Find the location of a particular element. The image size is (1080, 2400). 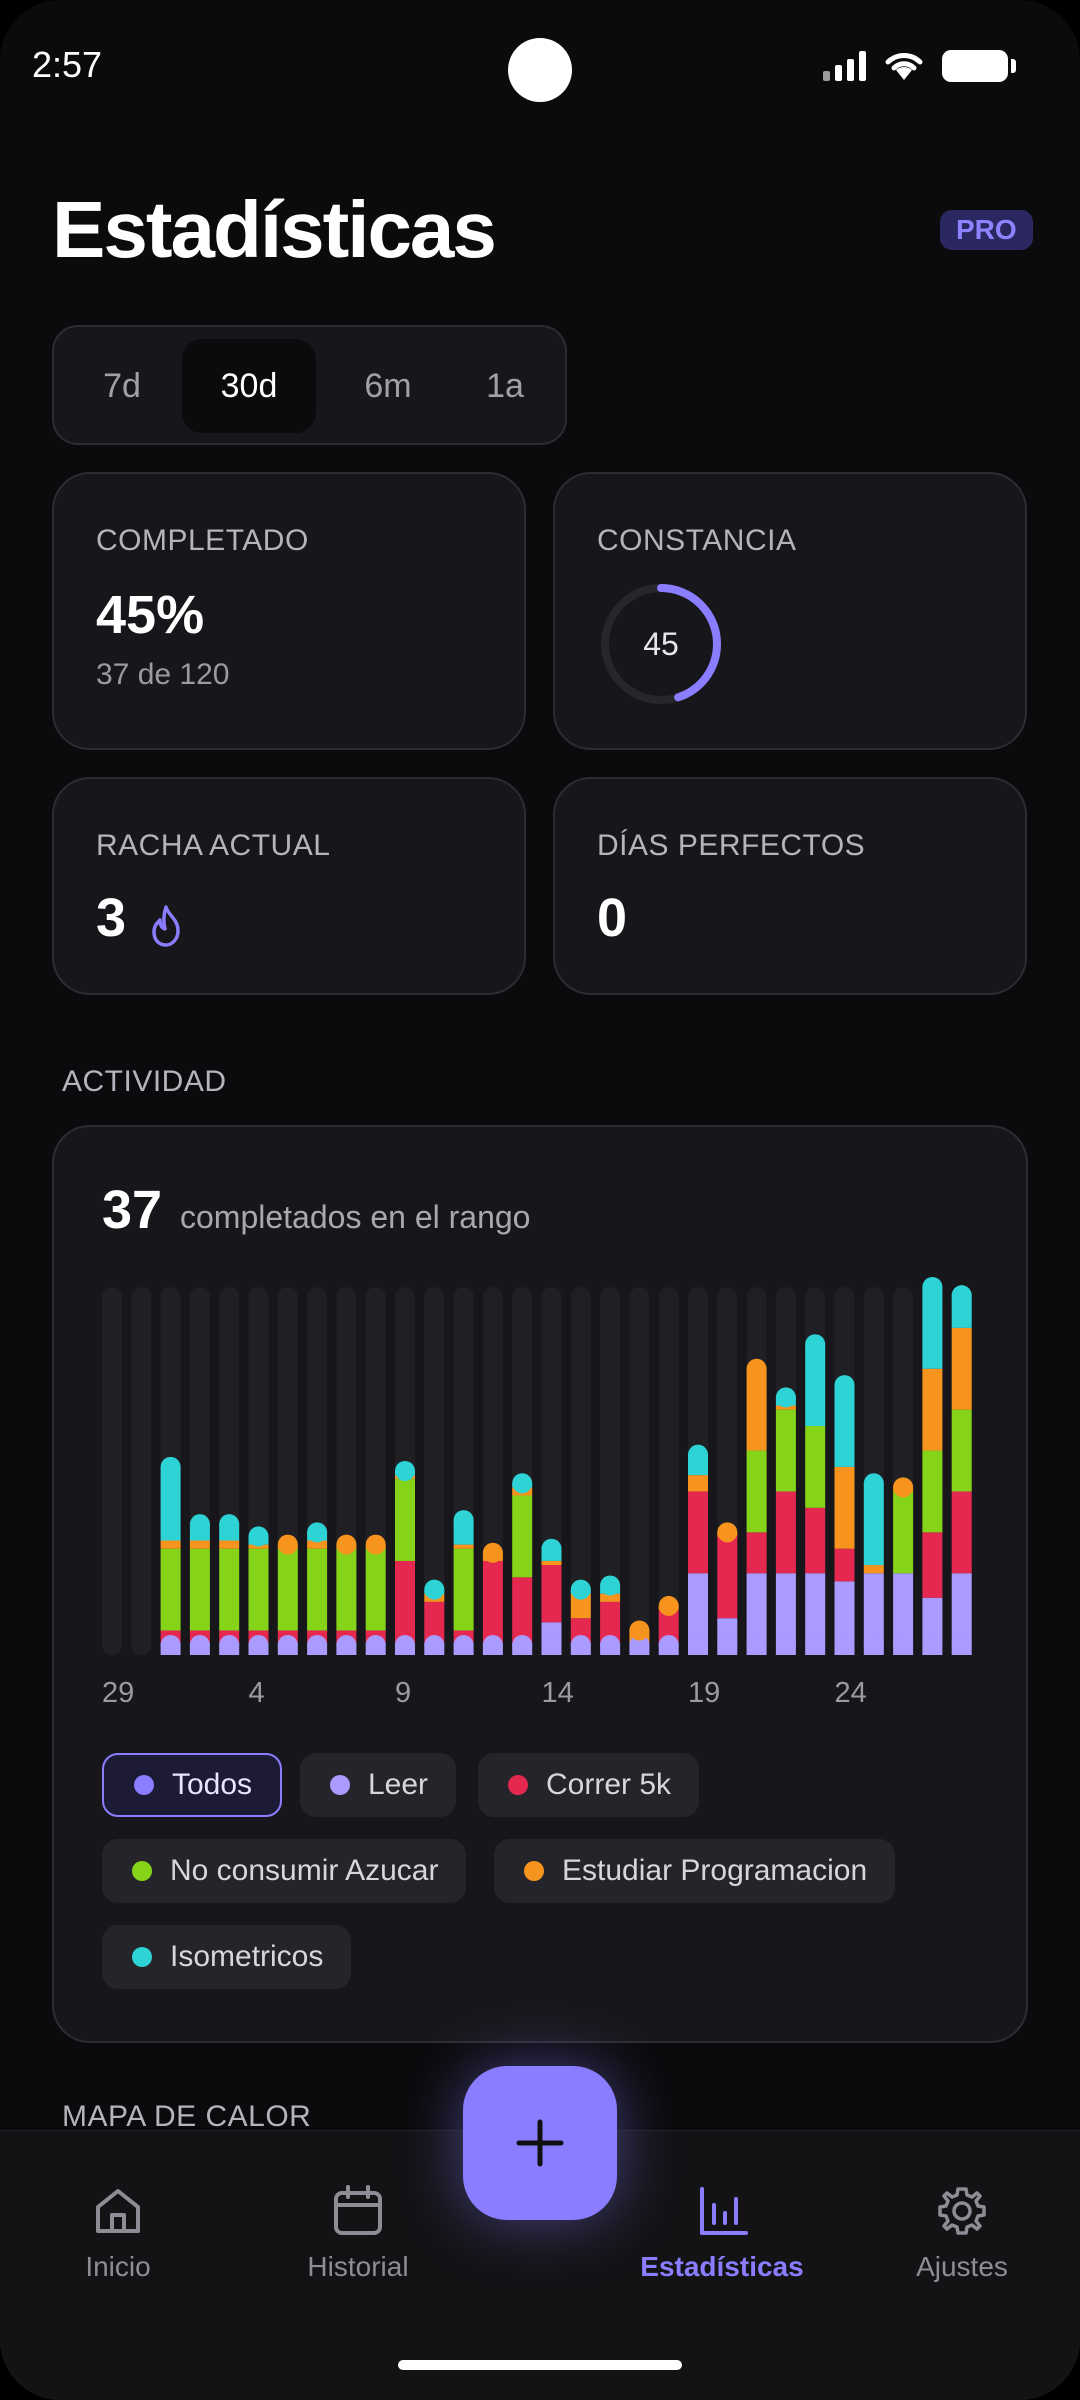

range-tab-6m: 6m is located at coordinates (388, 385).